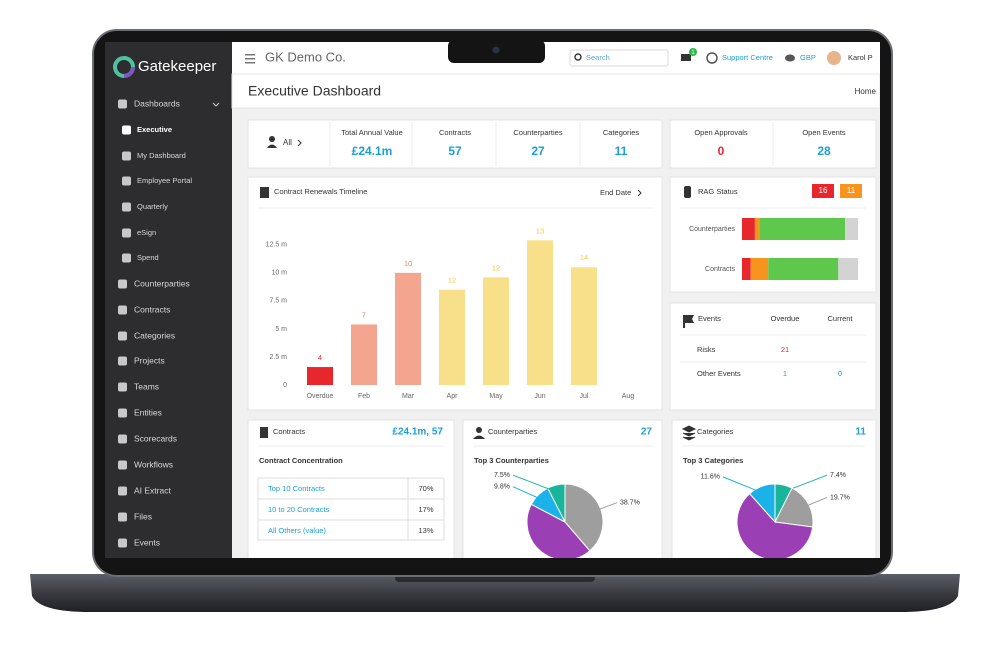 The height and width of the screenshot is (650, 1000). What do you see at coordinates (706, 349) in the screenshot?
I see `row-label: Risks` at bounding box center [706, 349].